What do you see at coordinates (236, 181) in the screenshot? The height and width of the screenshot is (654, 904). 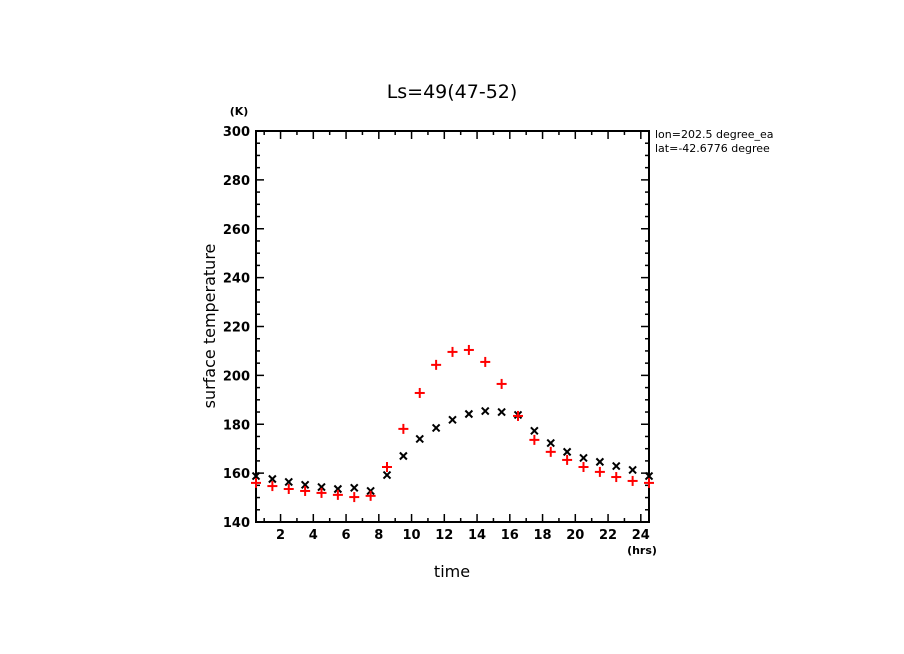 I see `y-tick-label: 280` at bounding box center [236, 181].